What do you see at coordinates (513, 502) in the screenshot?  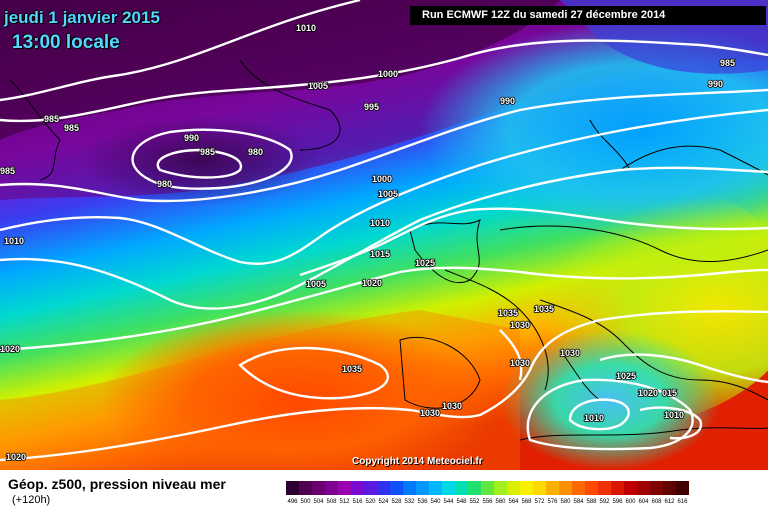 I see `scale-label: 564` at bounding box center [513, 502].